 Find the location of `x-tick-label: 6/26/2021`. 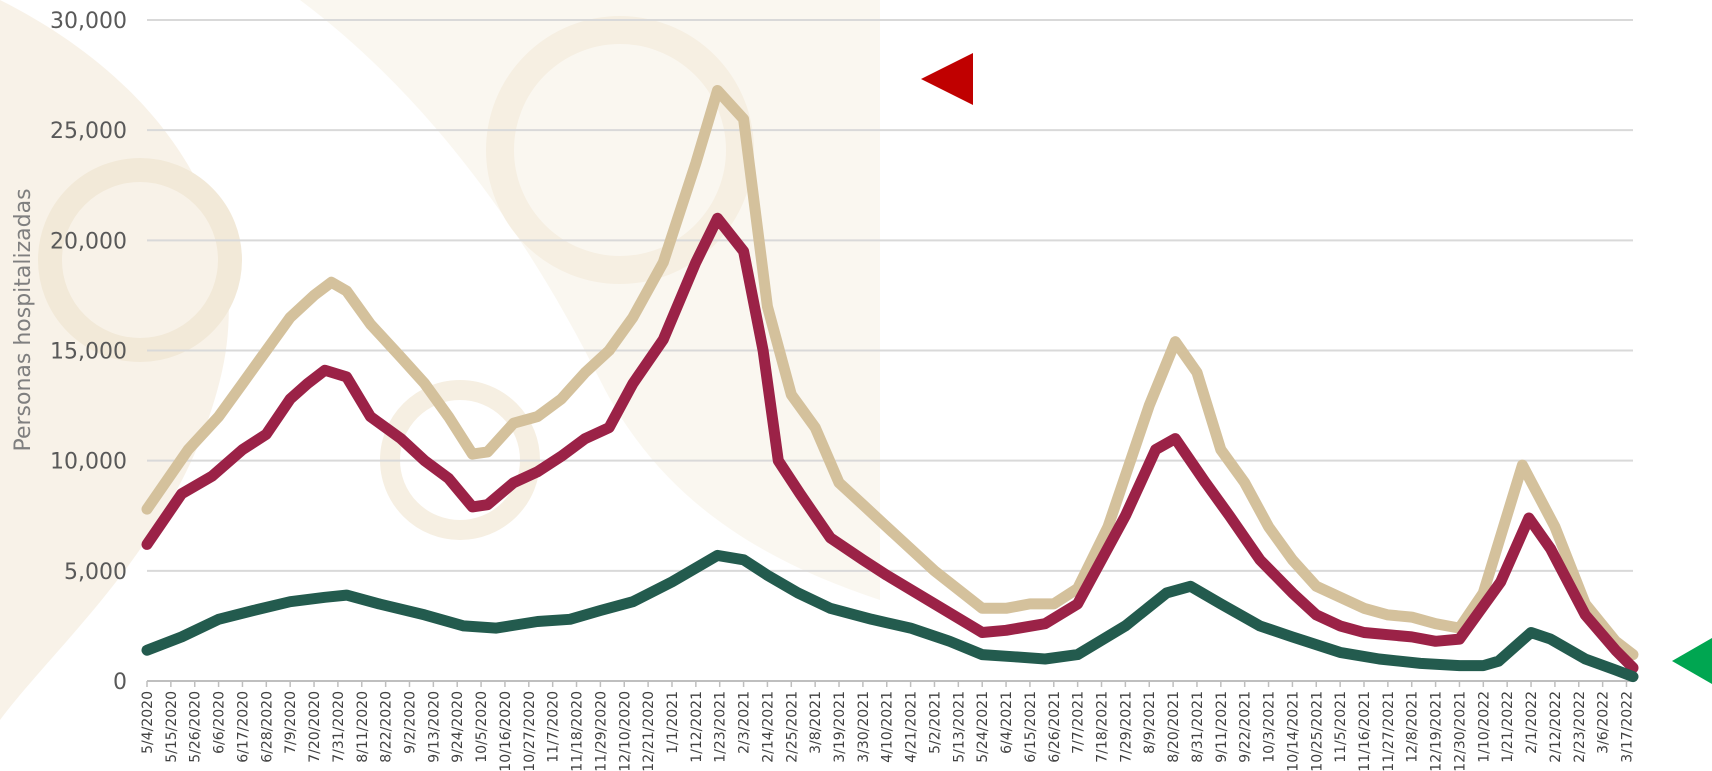

x-tick-label: 6/26/2021 is located at coordinates (1055, 727).